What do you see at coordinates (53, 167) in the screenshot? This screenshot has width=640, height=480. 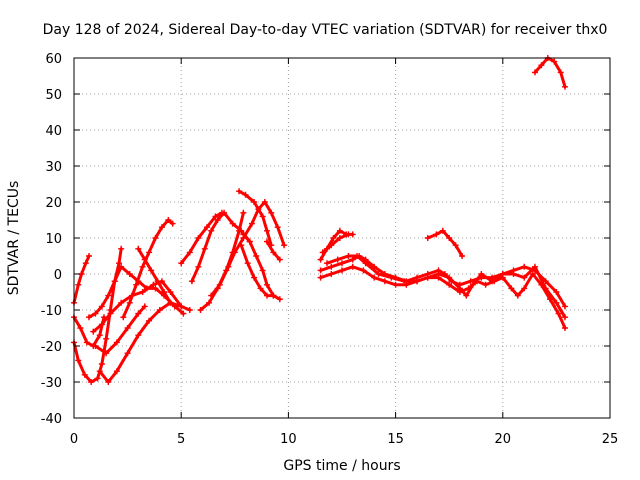 I see `y-tick-label: 30` at bounding box center [53, 167].